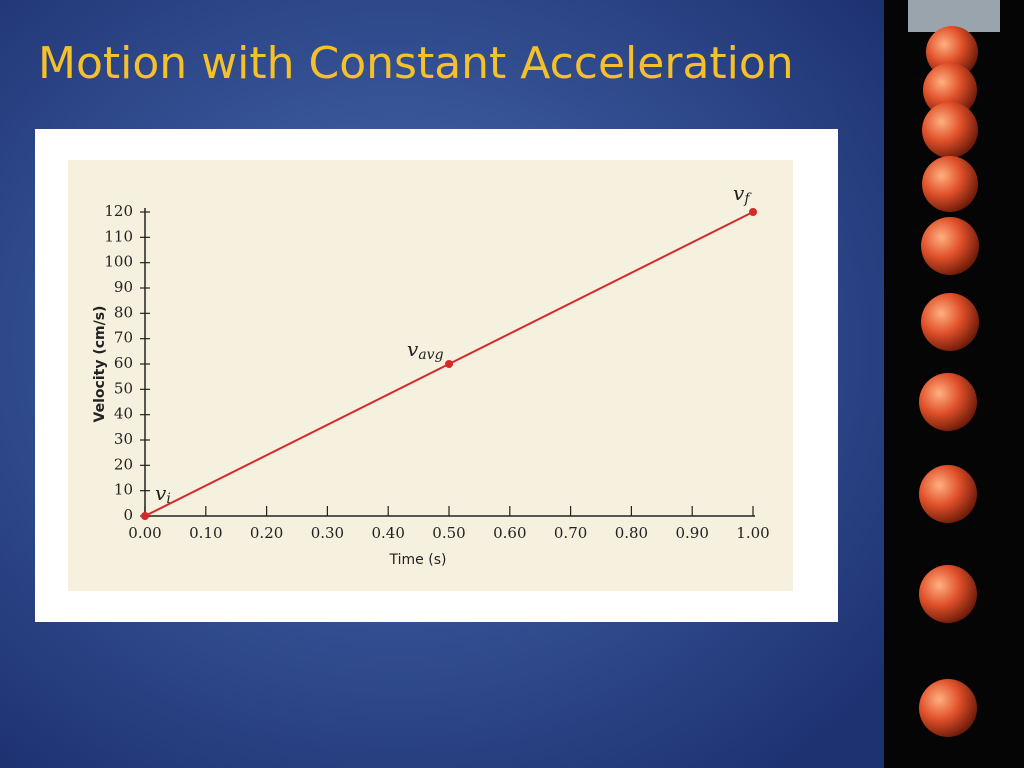 This screenshot has height=768, width=1024. I want to click on point-label: vi, so click(163, 494).